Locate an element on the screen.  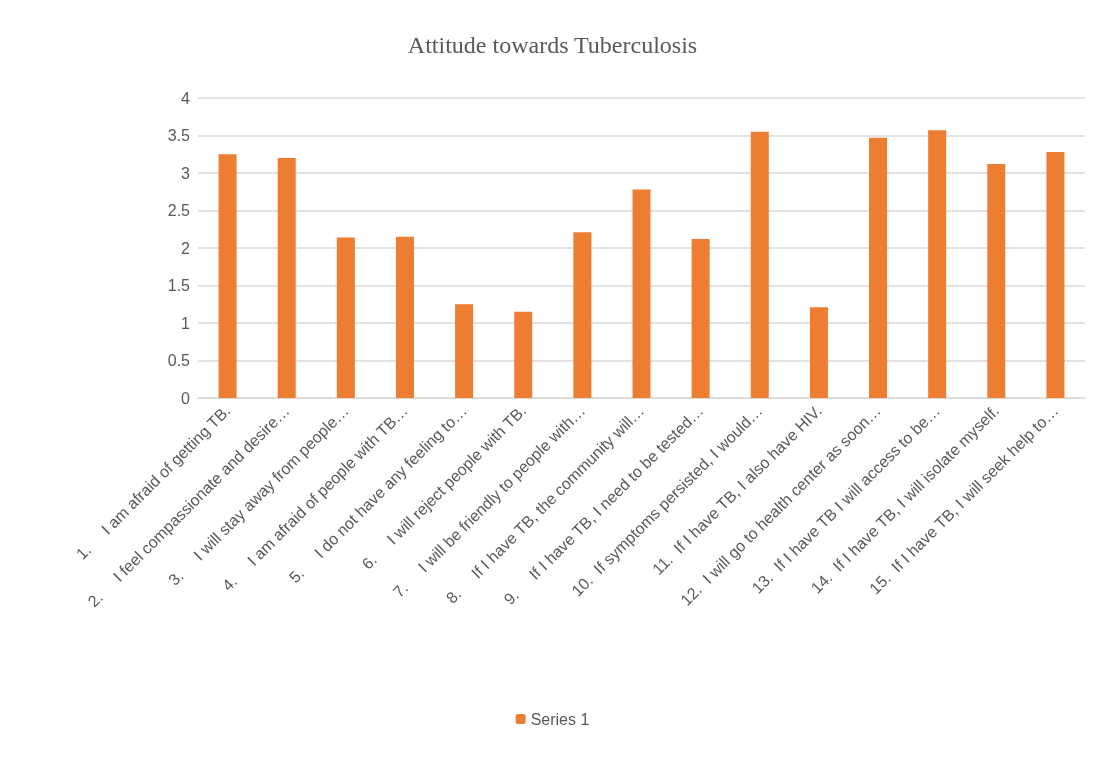
y-tick-label: 1 is located at coordinates (186, 323).